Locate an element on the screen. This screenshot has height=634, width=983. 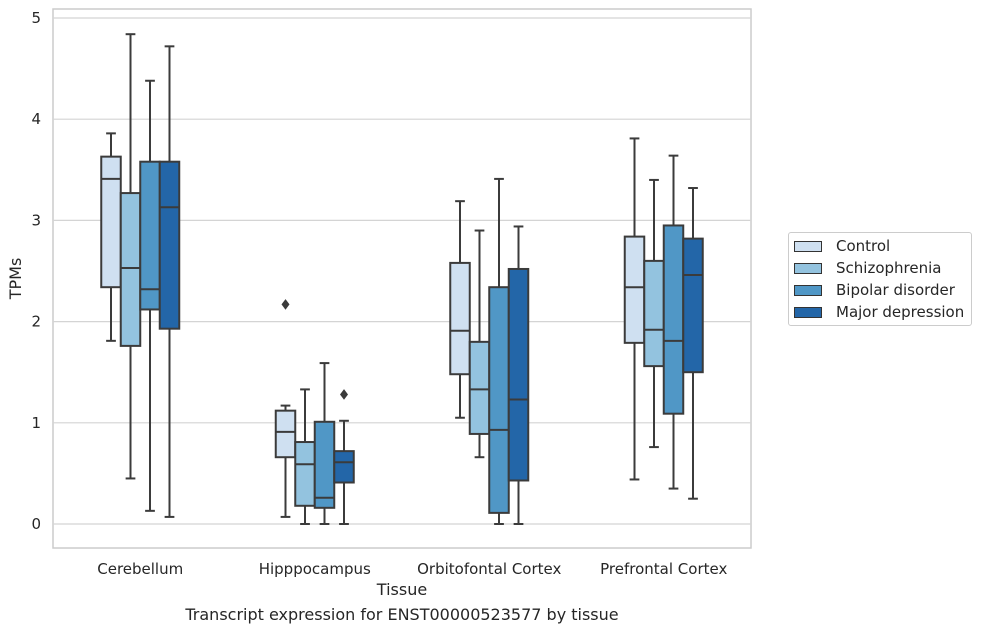
y-tick-label: 5 is located at coordinates (36, 18).